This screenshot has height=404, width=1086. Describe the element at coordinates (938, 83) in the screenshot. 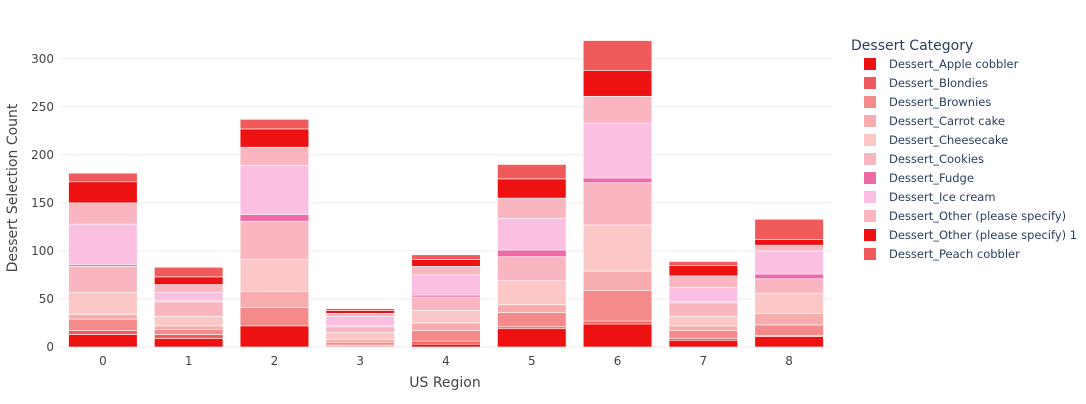

I see `legend-label: Dessert_Blondies` at that location.